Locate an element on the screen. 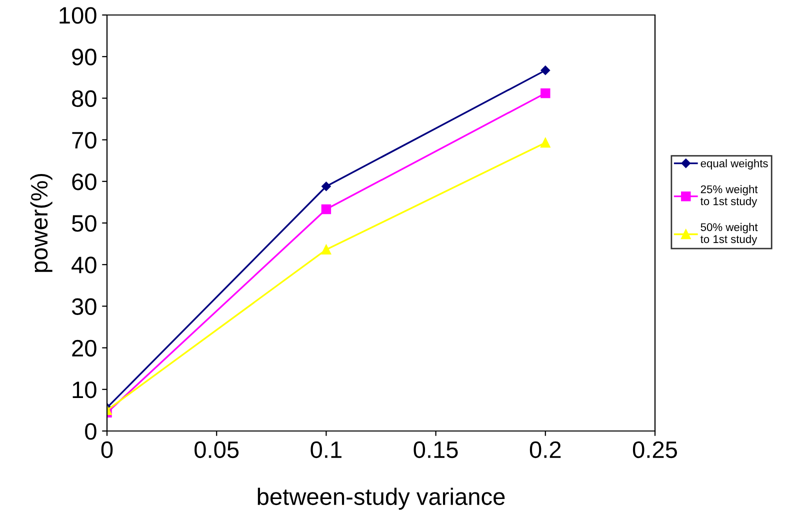 This screenshot has height=518, width=801. x-tick-label: 0.2 is located at coordinates (545, 449).